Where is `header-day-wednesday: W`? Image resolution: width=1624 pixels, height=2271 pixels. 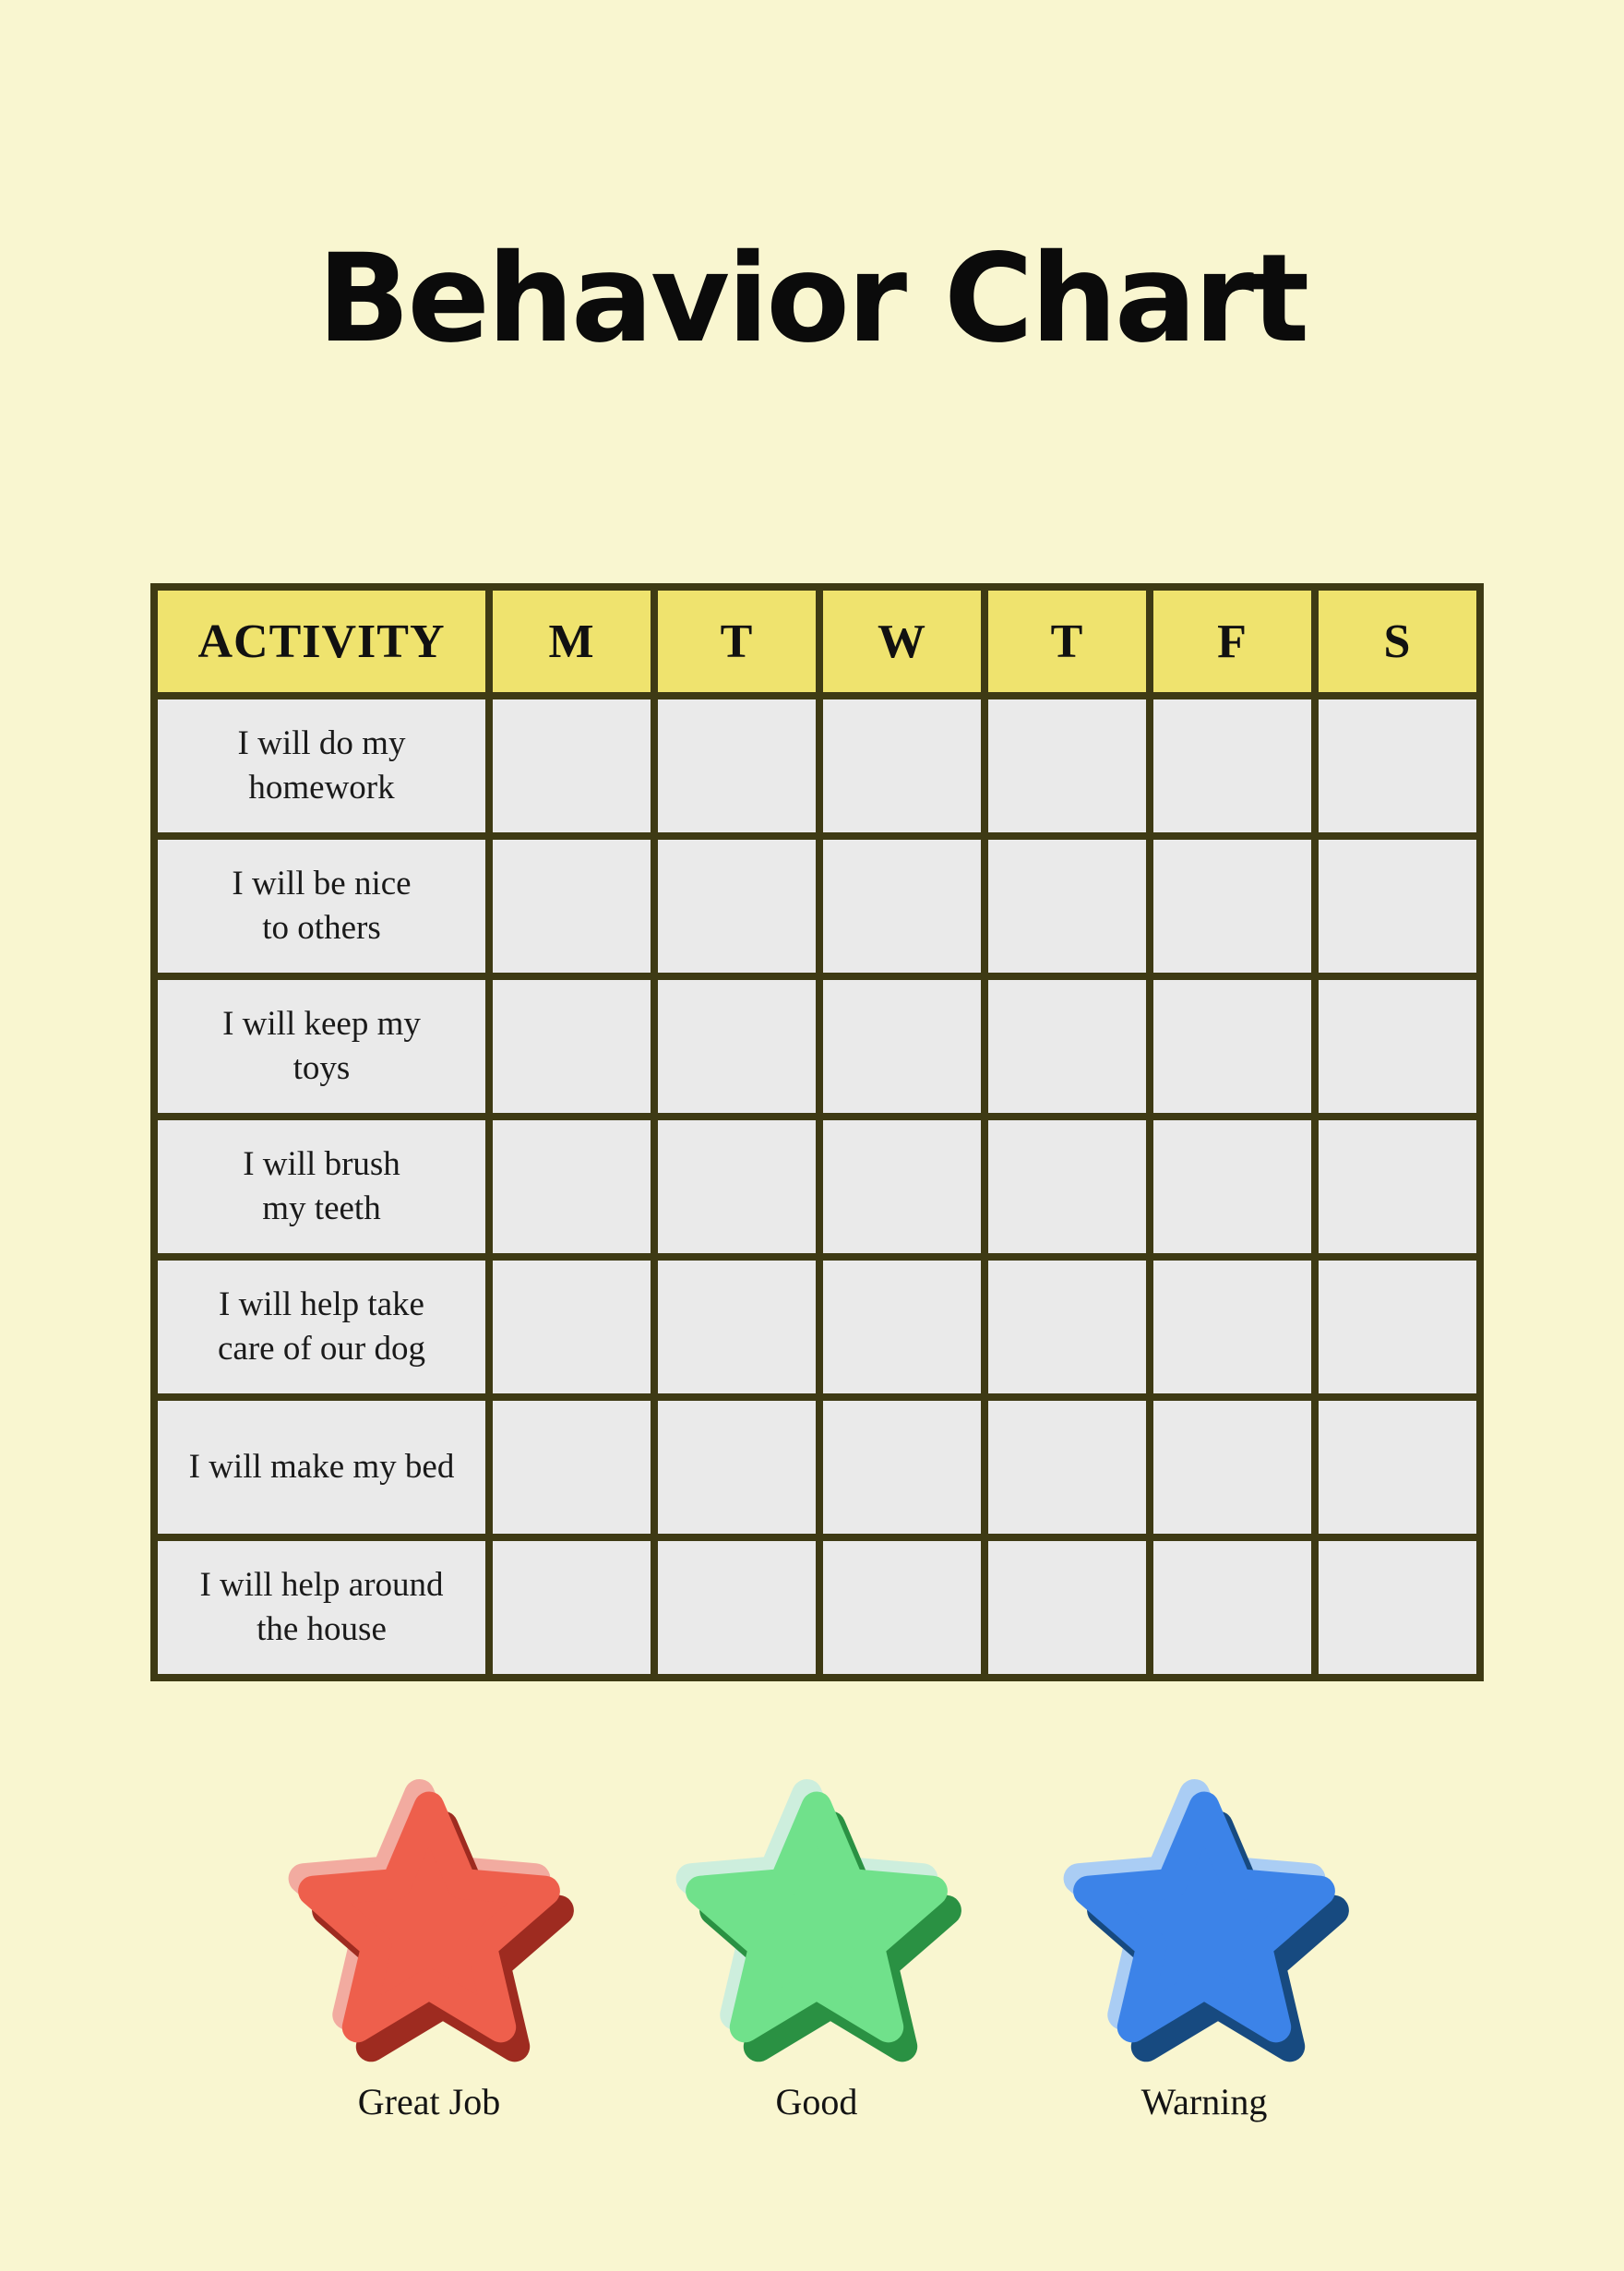 header-day-wednesday: W is located at coordinates (902, 641).